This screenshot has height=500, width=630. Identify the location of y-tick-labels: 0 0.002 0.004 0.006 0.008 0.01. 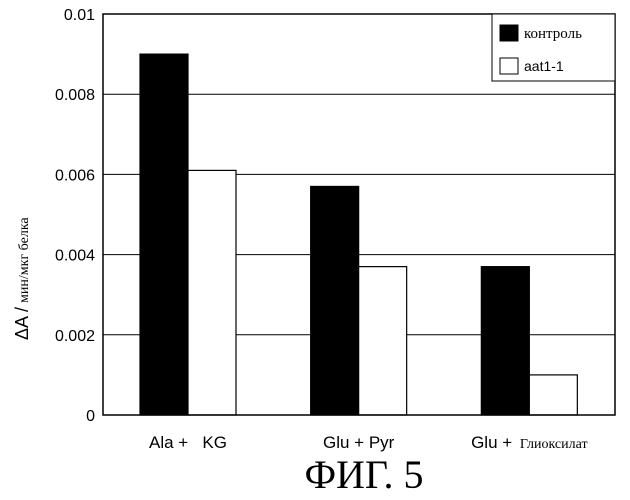
(75, 216).